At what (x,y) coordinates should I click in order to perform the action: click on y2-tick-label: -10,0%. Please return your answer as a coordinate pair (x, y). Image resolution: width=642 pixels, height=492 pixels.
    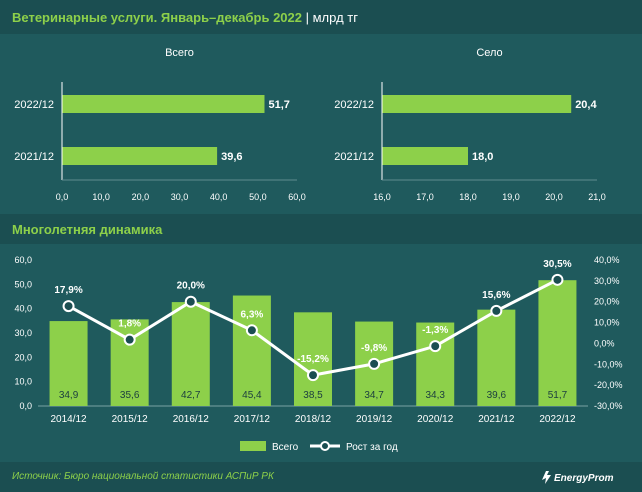
    Looking at the image, I should click on (608, 364).